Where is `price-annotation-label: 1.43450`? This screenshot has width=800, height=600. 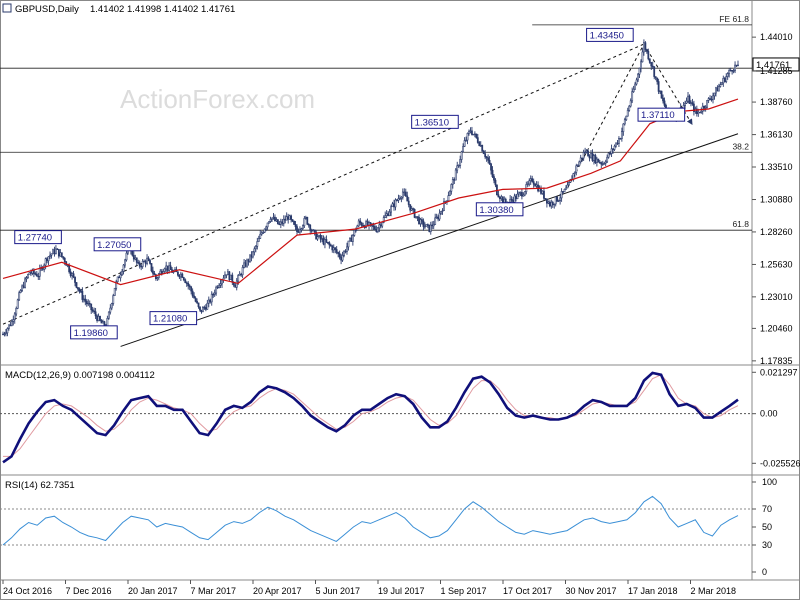
price-annotation-label: 1.43450 is located at coordinates (607, 35).